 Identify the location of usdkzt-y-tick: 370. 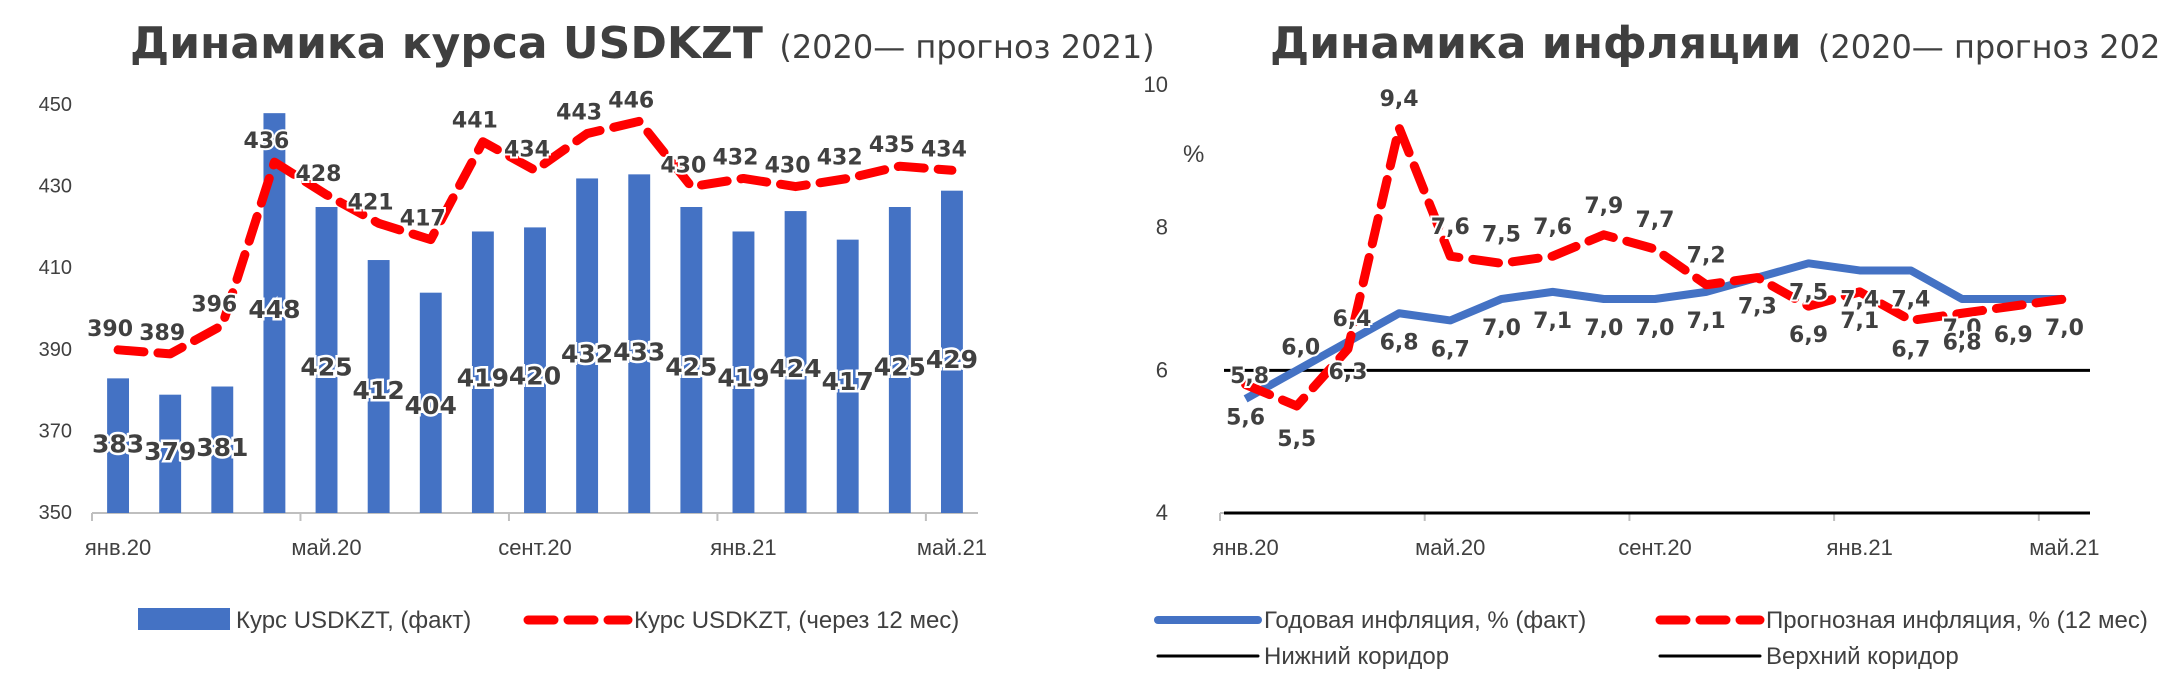
(55, 431).